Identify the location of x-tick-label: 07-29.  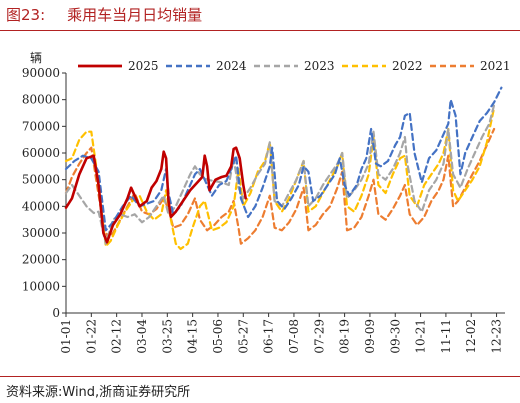
(319, 336).